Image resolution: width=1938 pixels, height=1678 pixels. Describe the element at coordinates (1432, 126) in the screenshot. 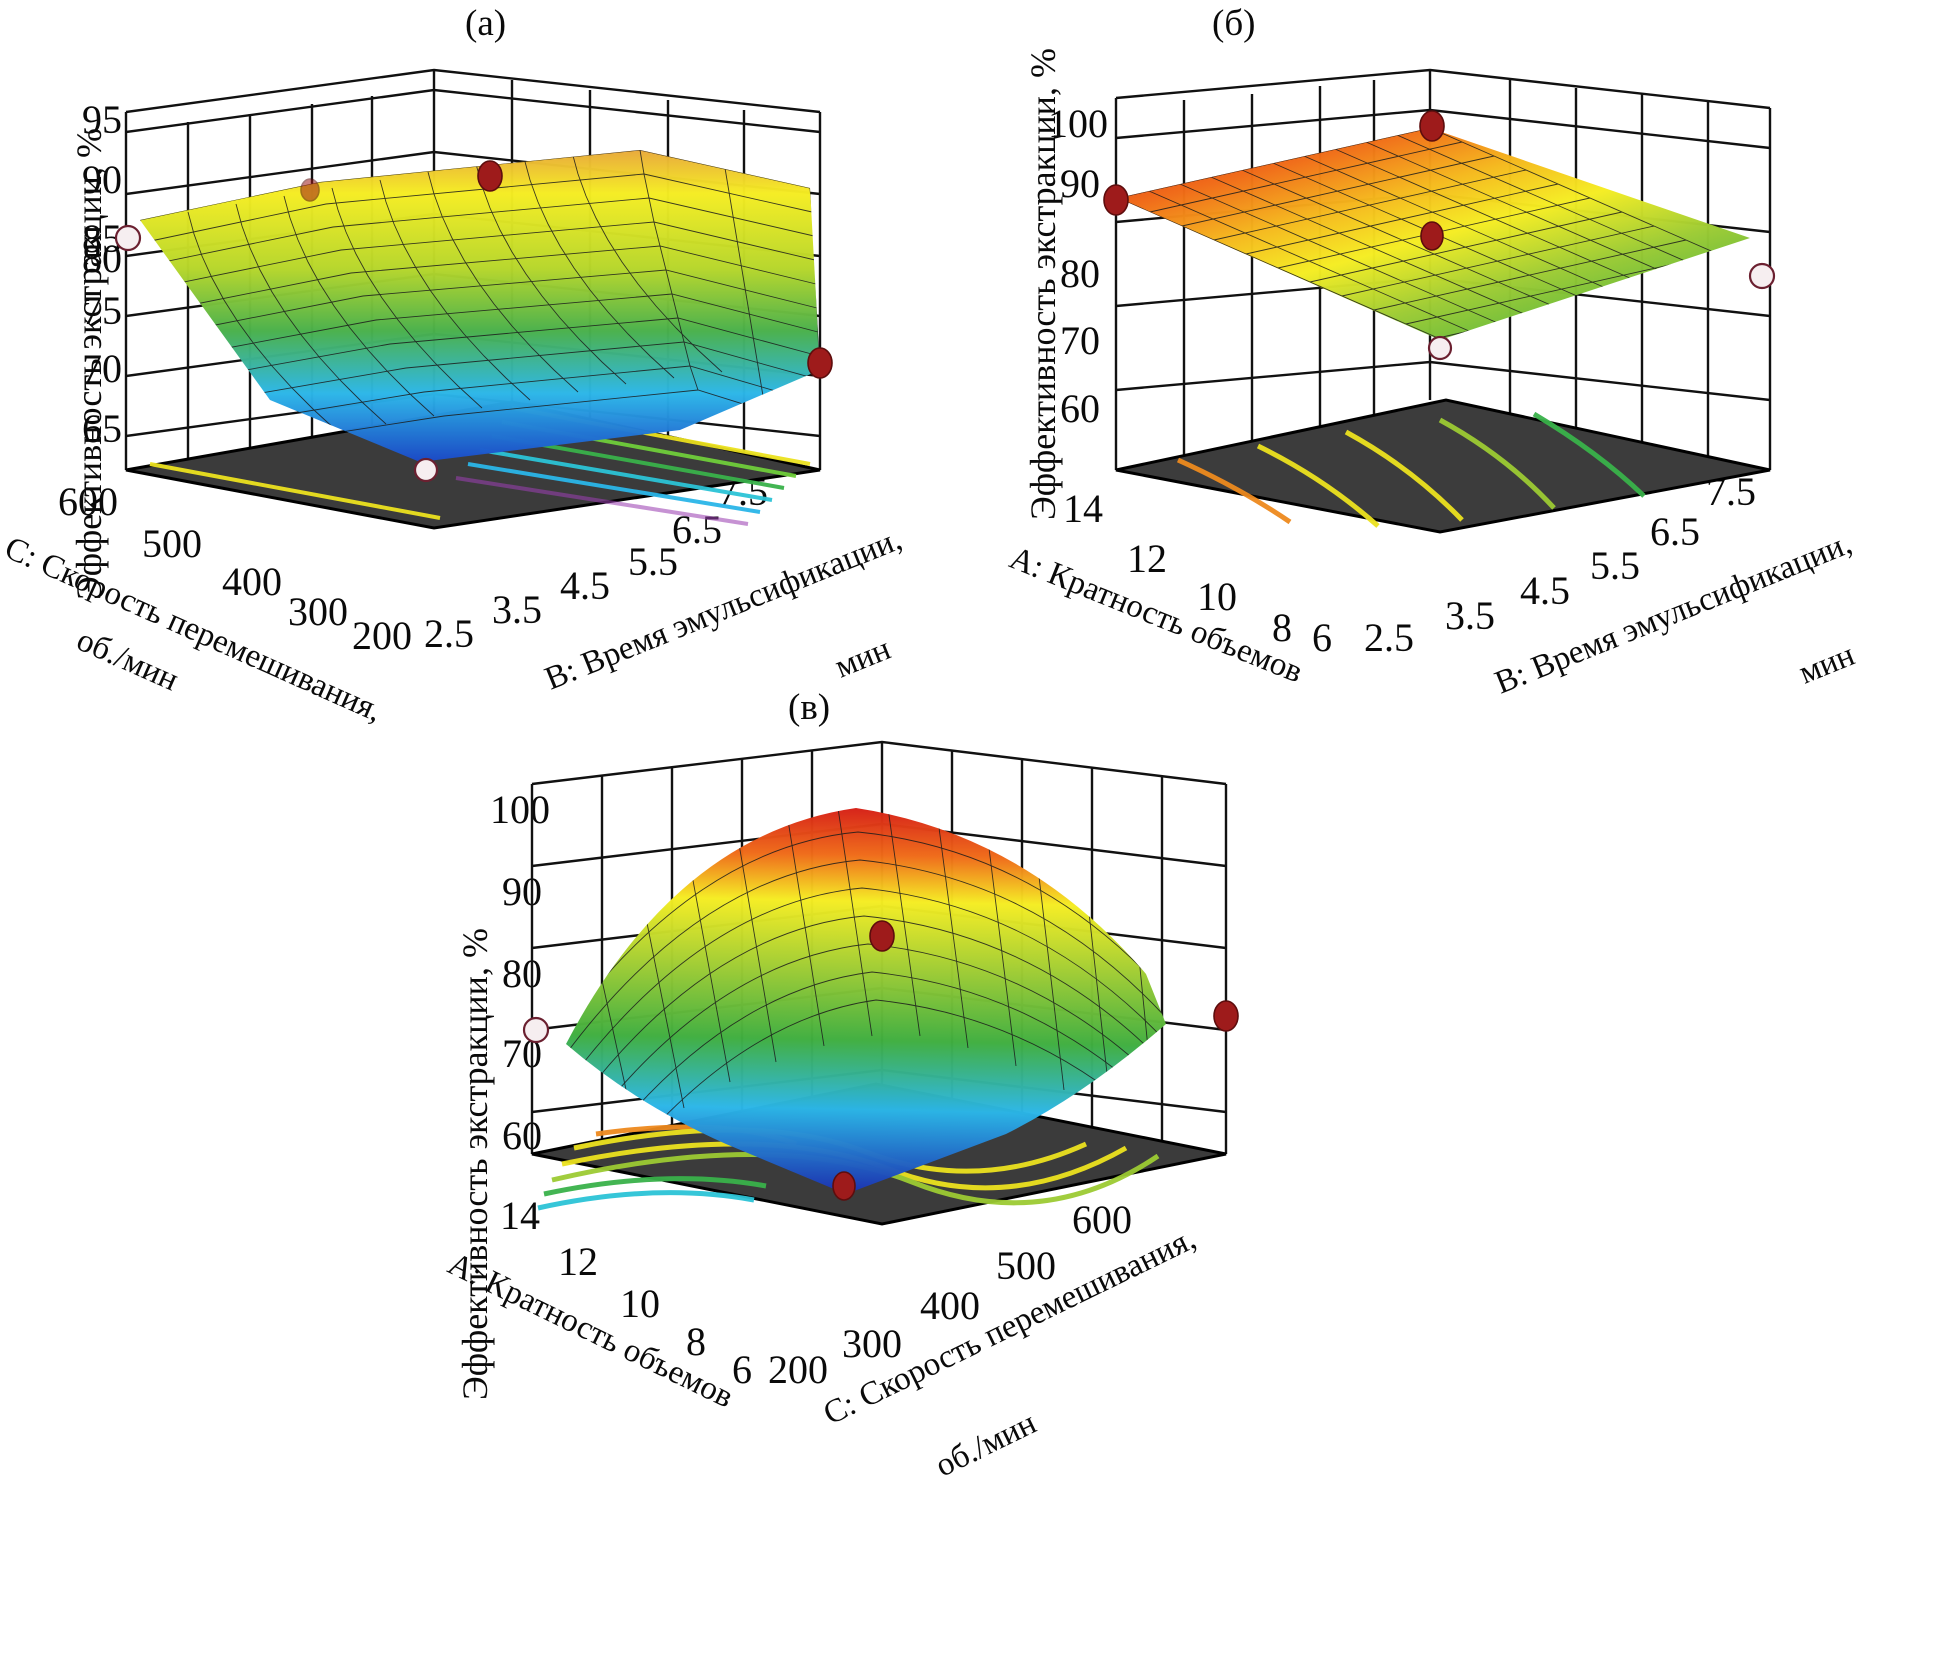

I see `panel-b-design-point-top` at that location.